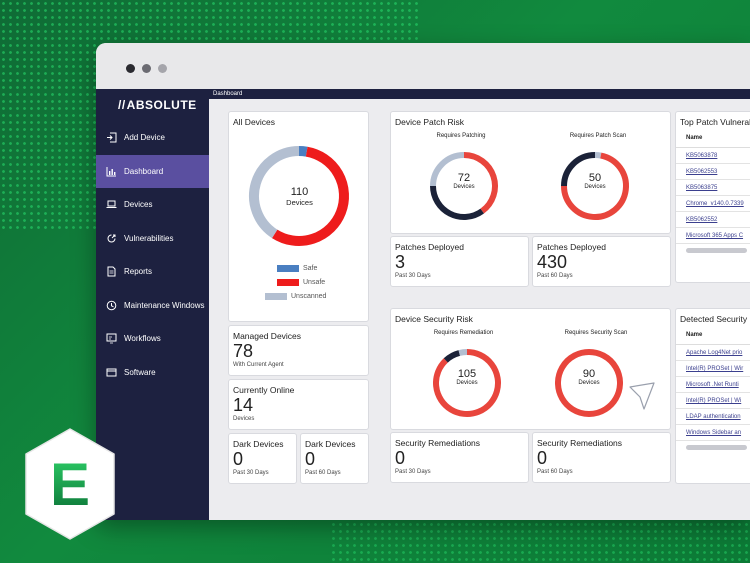 The width and height of the screenshot is (750, 563). What do you see at coordinates (152, 239) in the screenshot?
I see `sidebar-item-vulnerabilities: Vulnerabilities` at bounding box center [152, 239].